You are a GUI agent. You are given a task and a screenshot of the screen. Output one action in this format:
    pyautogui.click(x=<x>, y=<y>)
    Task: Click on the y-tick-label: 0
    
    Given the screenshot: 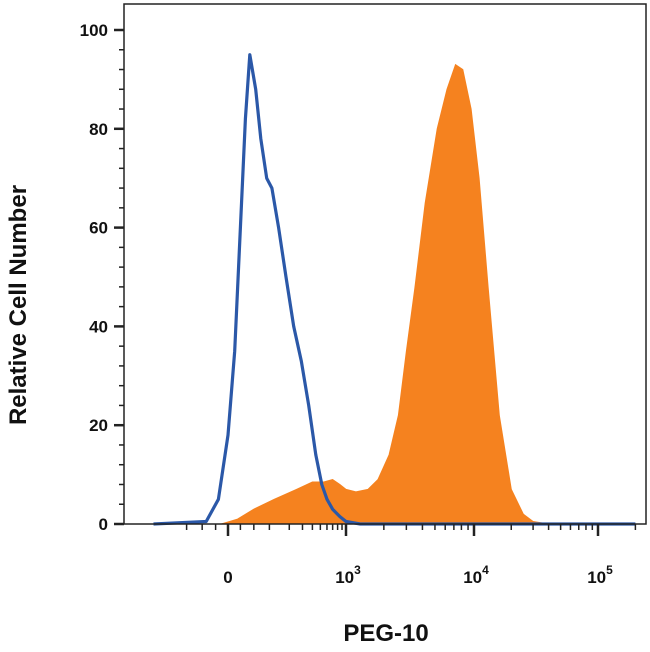 What is the action you would take?
    pyautogui.click(x=103, y=524)
    